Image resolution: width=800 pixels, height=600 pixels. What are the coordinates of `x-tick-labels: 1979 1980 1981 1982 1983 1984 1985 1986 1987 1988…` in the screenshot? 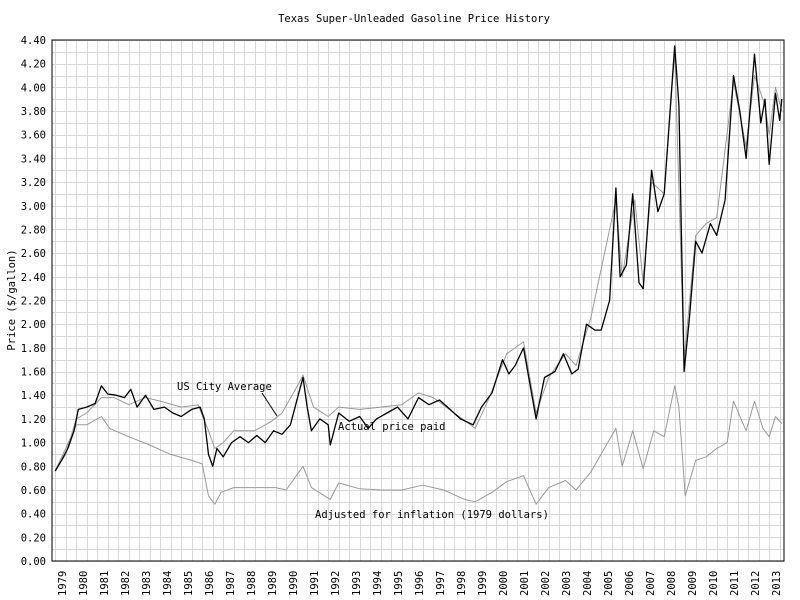 It's located at (420, 583).